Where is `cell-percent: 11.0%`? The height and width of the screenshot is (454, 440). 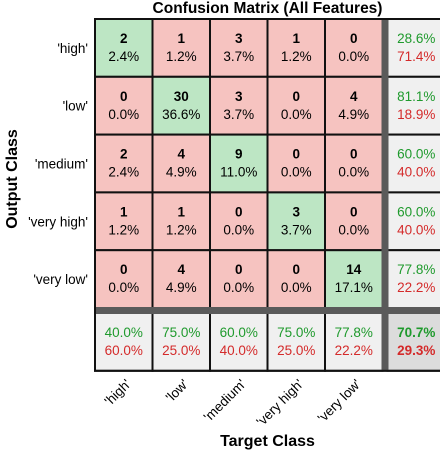 cell-percent: 11.0% is located at coordinates (238, 172).